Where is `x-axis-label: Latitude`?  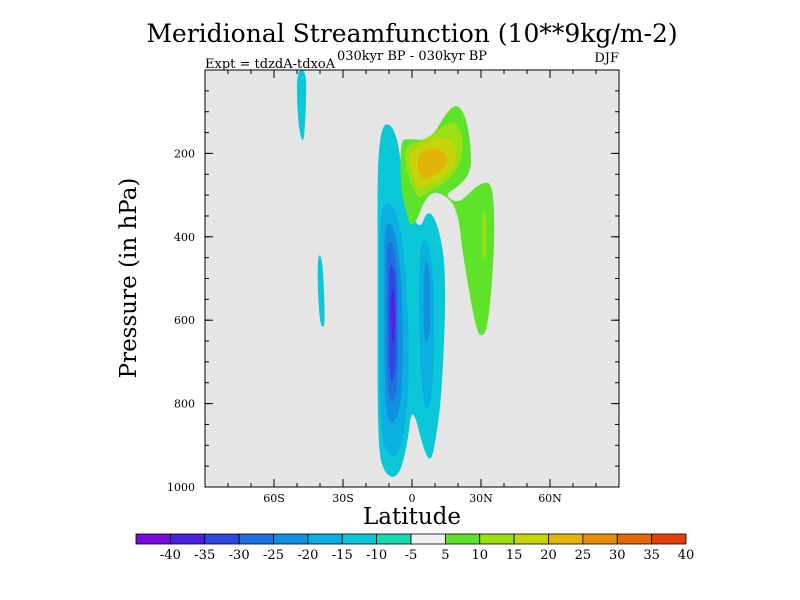
x-axis-label: Latitude is located at coordinates (412, 517).